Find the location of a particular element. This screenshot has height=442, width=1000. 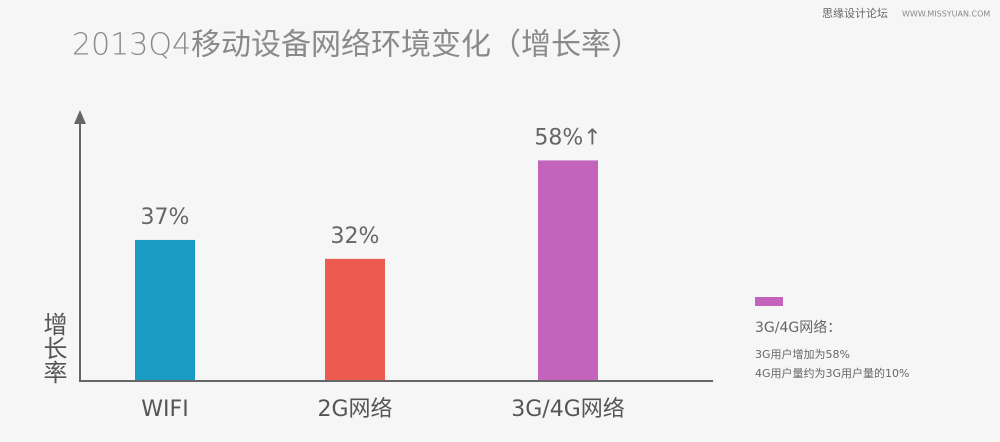

y-axis-arrow is located at coordinates (80, 117).